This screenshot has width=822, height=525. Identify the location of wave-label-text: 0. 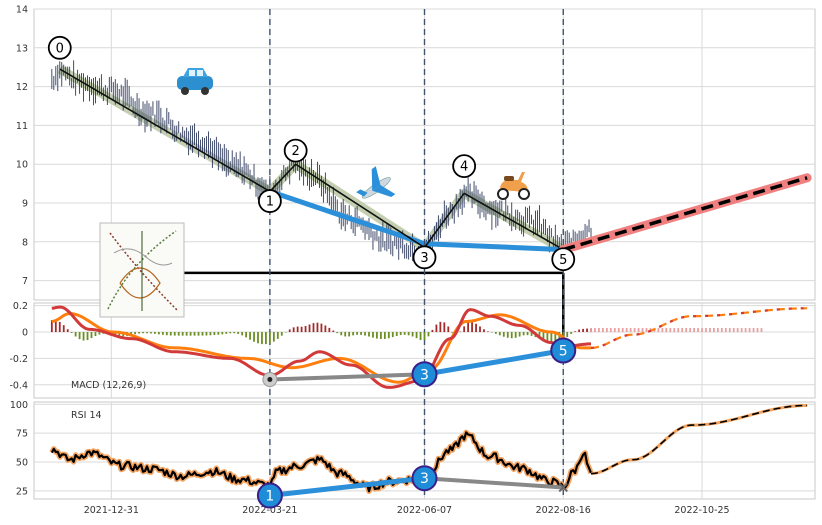
(60, 48).